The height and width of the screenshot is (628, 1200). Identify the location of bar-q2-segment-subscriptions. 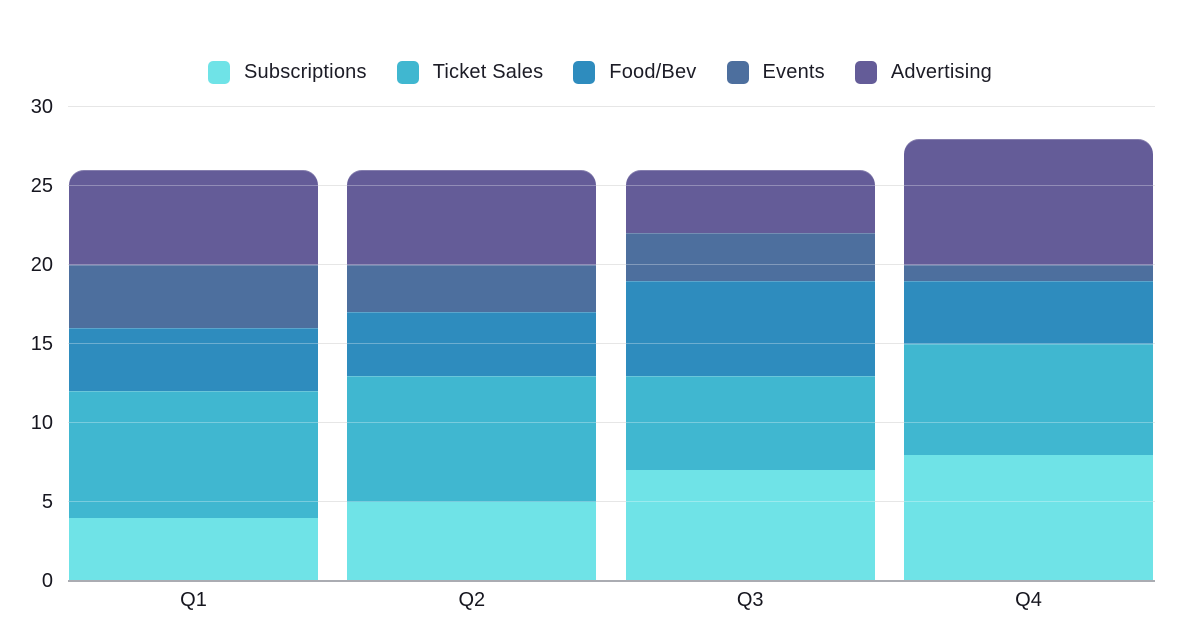
(472, 541).